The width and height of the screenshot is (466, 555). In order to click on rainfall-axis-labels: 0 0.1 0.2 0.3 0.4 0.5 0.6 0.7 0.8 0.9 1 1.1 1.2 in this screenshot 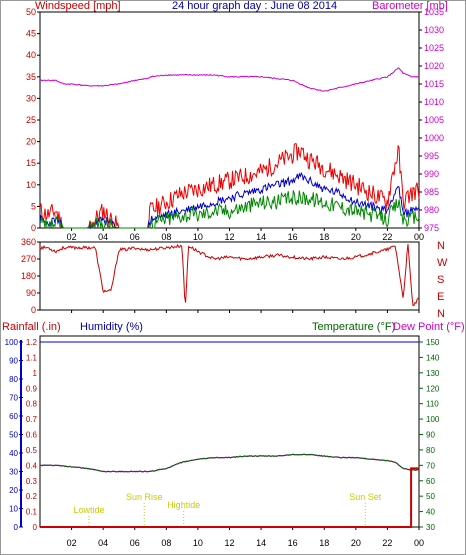, I will do `click(32, 435)`.